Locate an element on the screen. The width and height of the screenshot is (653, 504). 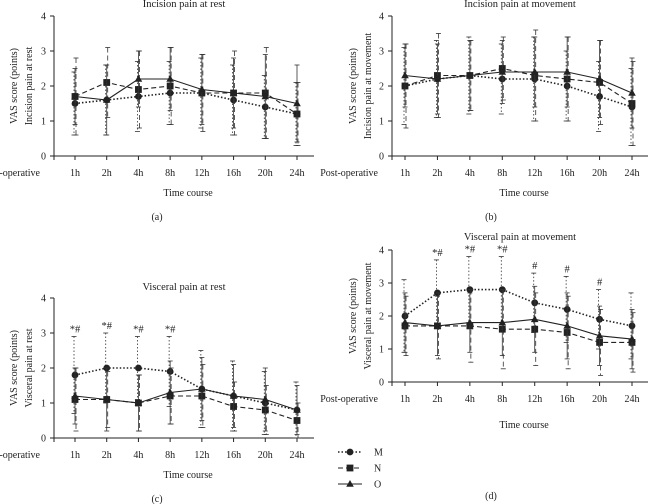
series-m is located at coordinates (186, 385).